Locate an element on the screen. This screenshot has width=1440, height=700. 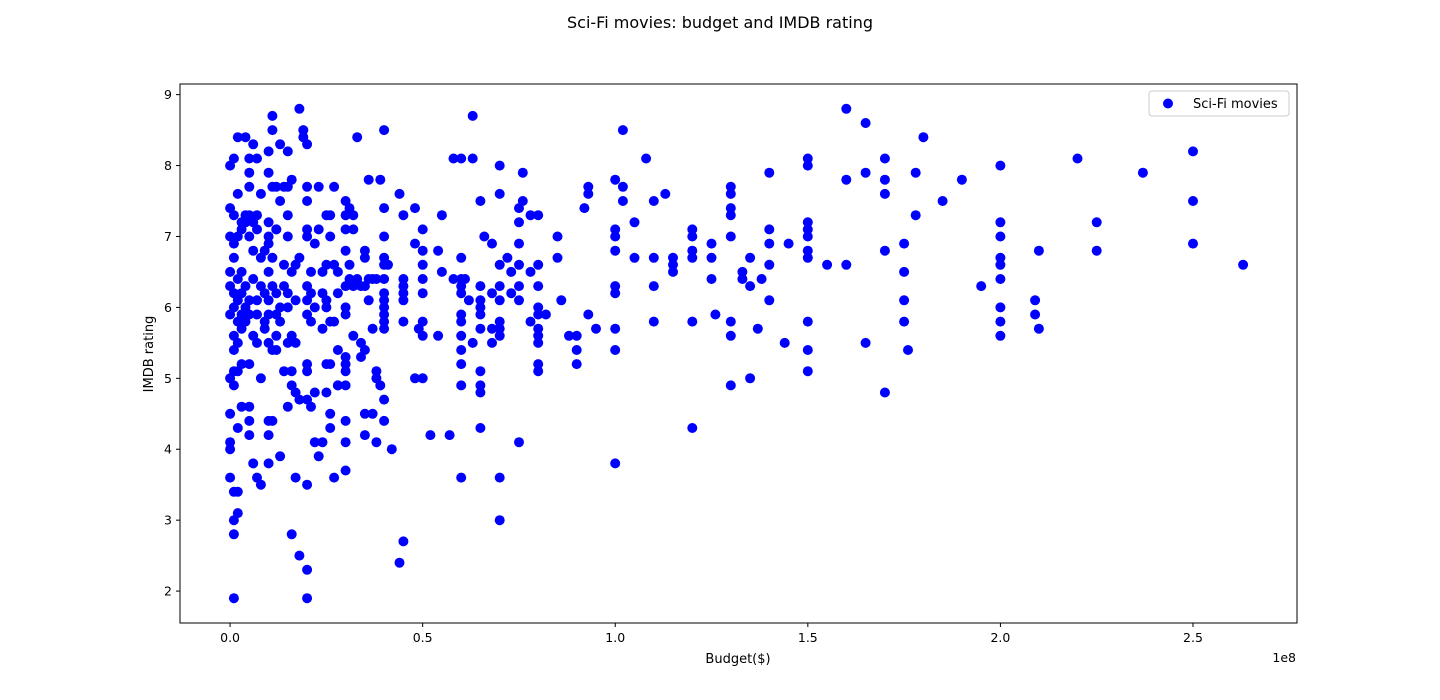
y-tick-label: 3 is located at coordinates (168, 520).